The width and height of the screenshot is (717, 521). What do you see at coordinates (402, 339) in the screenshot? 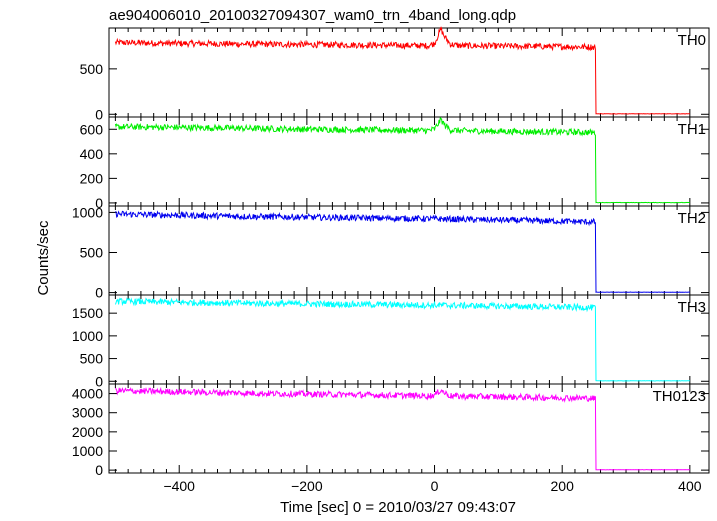
I see `series-line-th3` at bounding box center [402, 339].